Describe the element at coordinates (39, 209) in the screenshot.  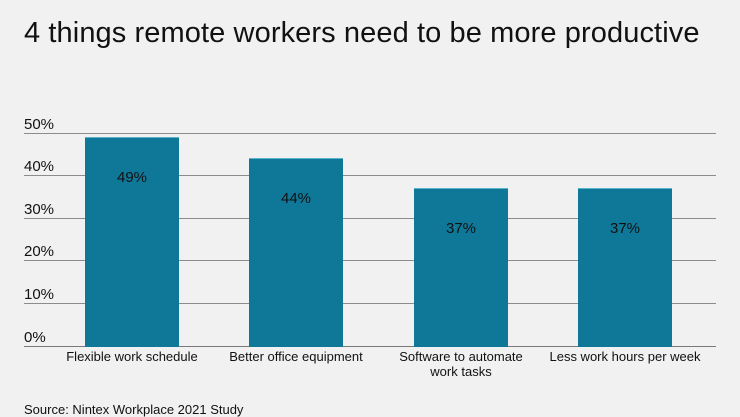
I see `y-tick-label: 30%` at that location.